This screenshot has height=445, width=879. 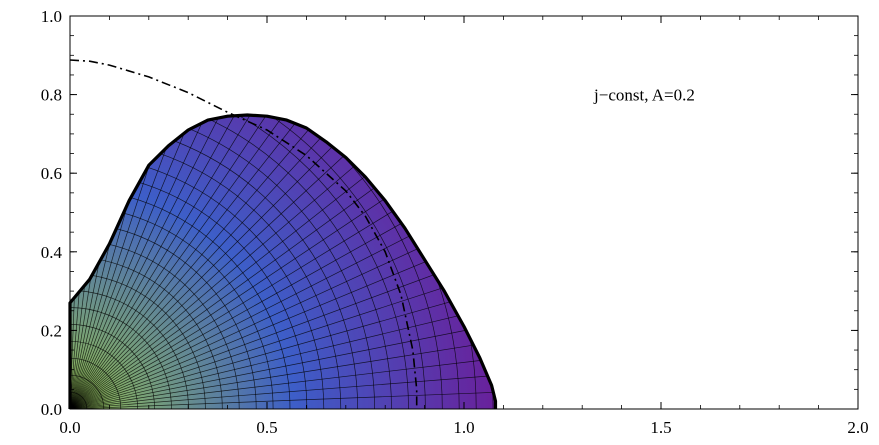 I want to click on x-tick-label: 2.0, so click(x=857, y=427).